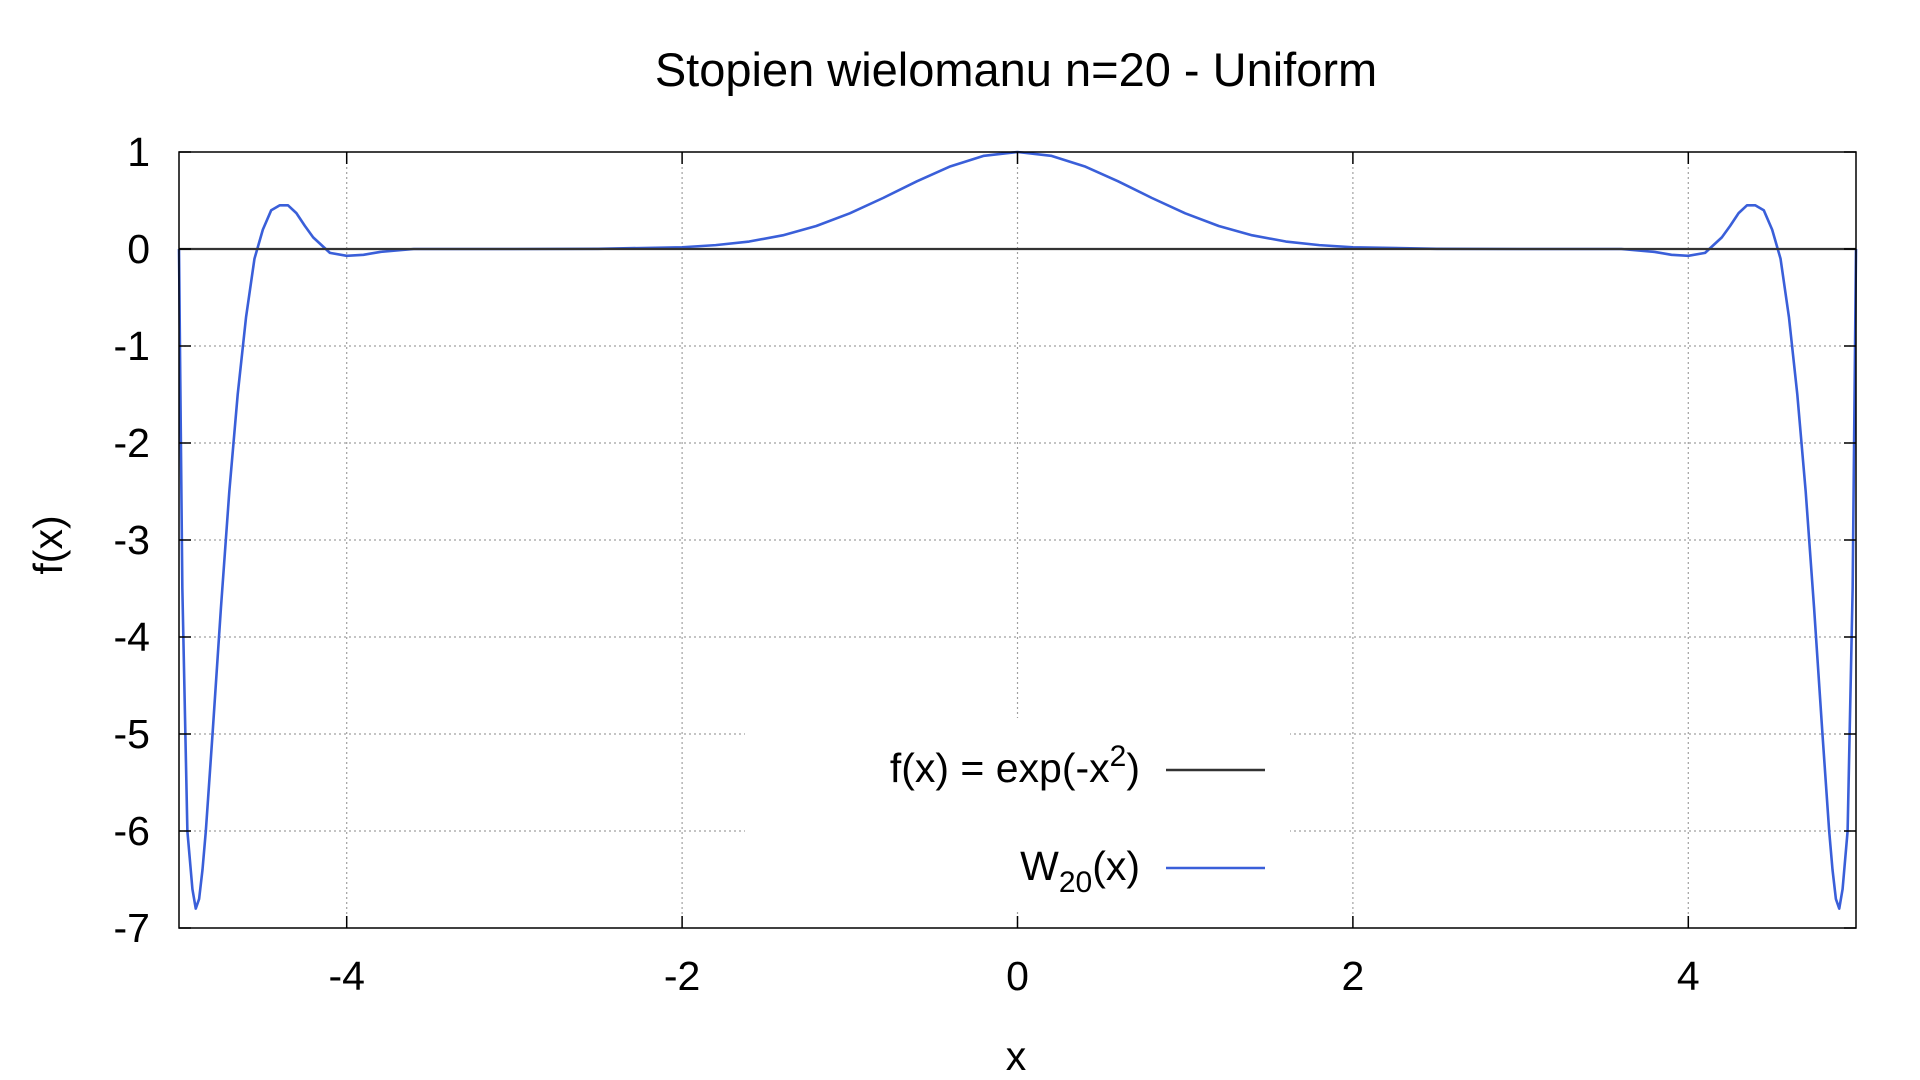  I want to click on legend-w-end: (x), so click(1116, 866).